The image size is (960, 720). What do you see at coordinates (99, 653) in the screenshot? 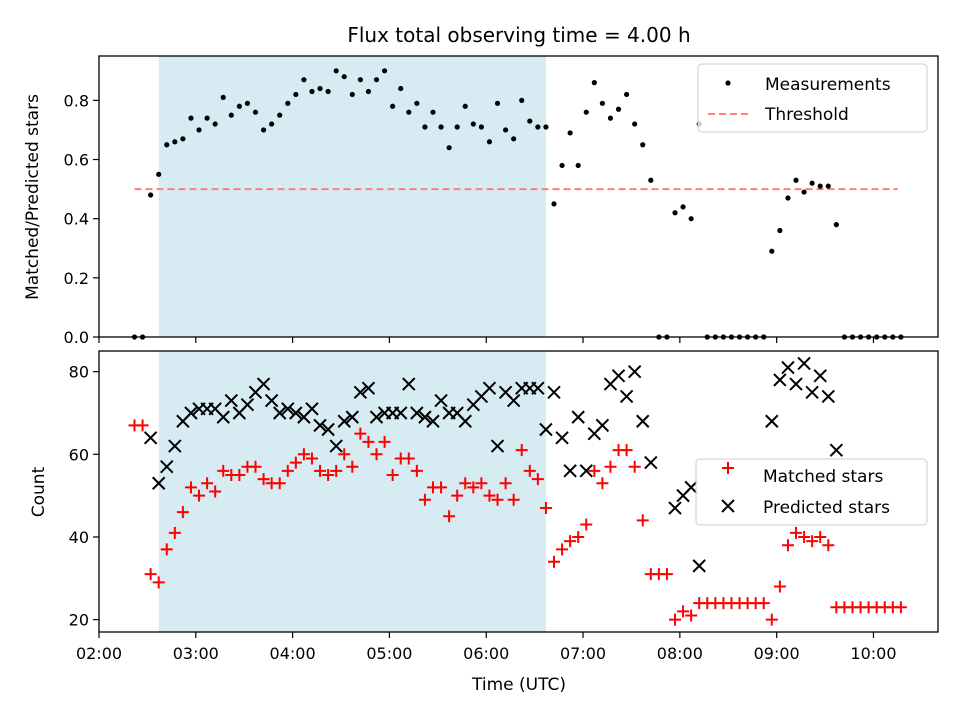
I see `x-tick-label: 02:00` at bounding box center [99, 653].